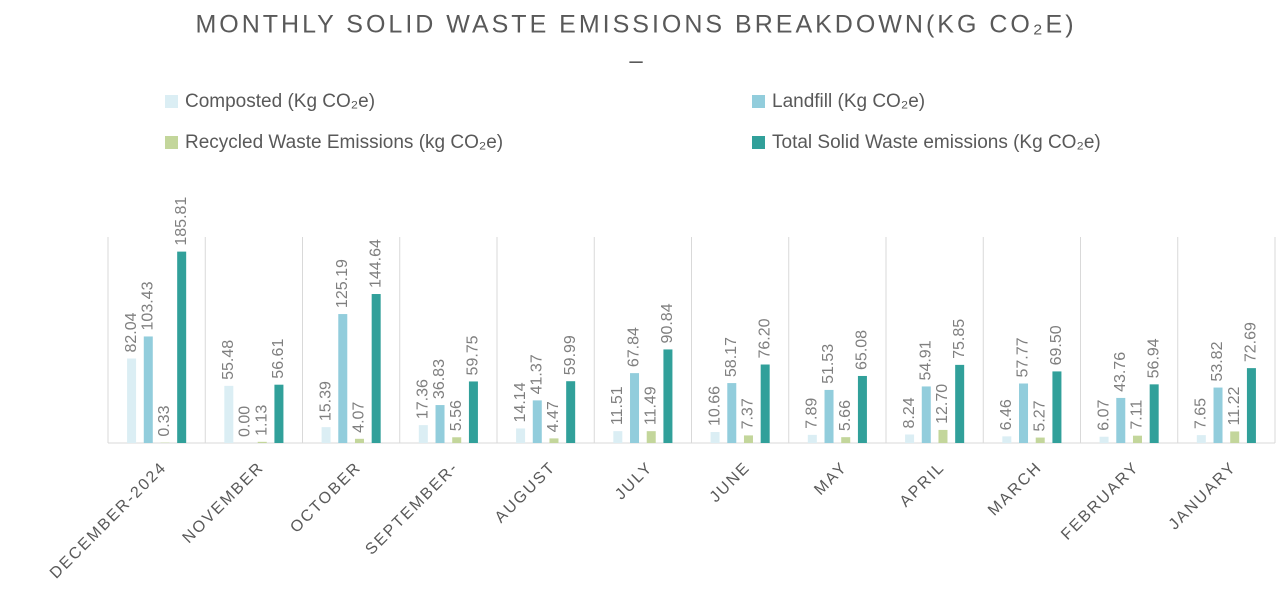  What do you see at coordinates (245, 421) in the screenshot?
I see `value-label: 0.00` at bounding box center [245, 421].